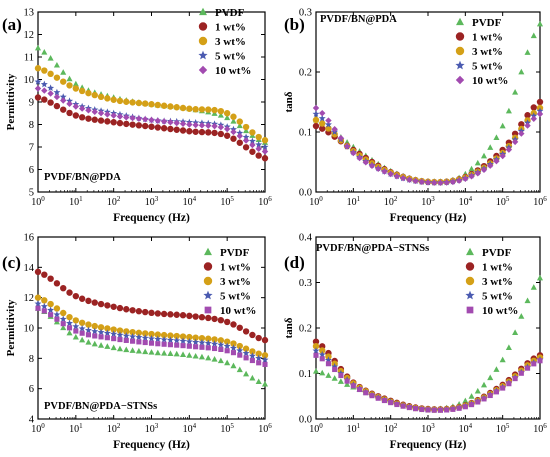 The image size is (550, 457). Describe the element at coordinates (497, 297) in the screenshot. I see `legend-label: 5 wt%` at that location.